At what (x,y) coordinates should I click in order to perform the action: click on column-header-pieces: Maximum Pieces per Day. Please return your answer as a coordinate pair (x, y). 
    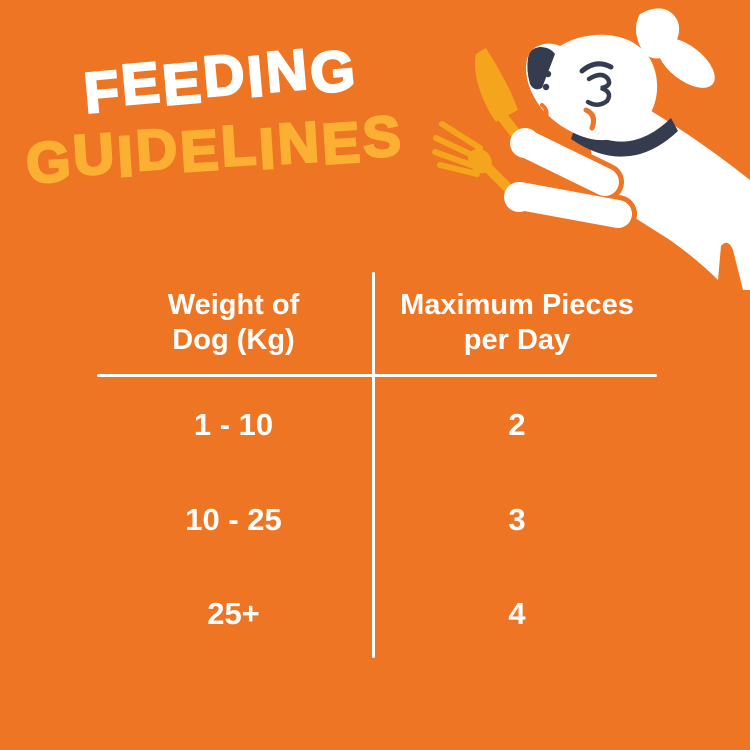
    Looking at the image, I should click on (517, 323).